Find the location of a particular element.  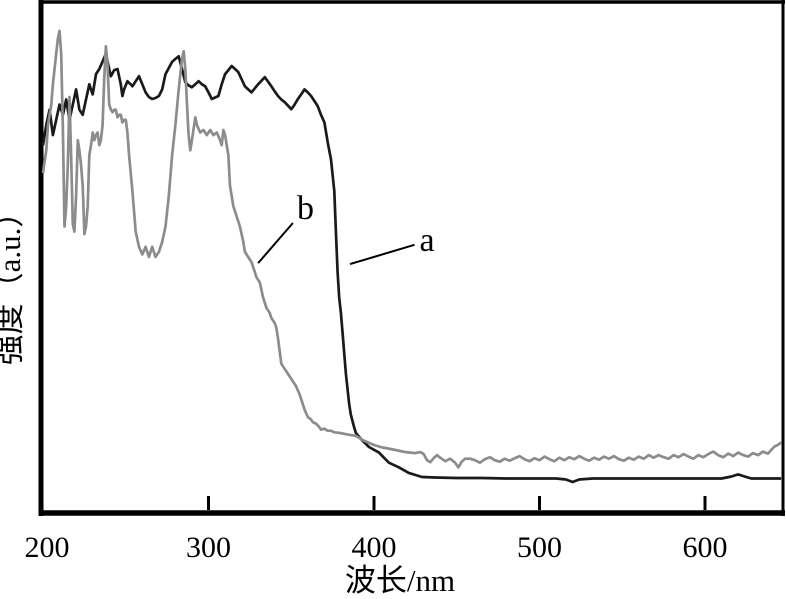

x-tick-label: 500 is located at coordinates (539, 547).